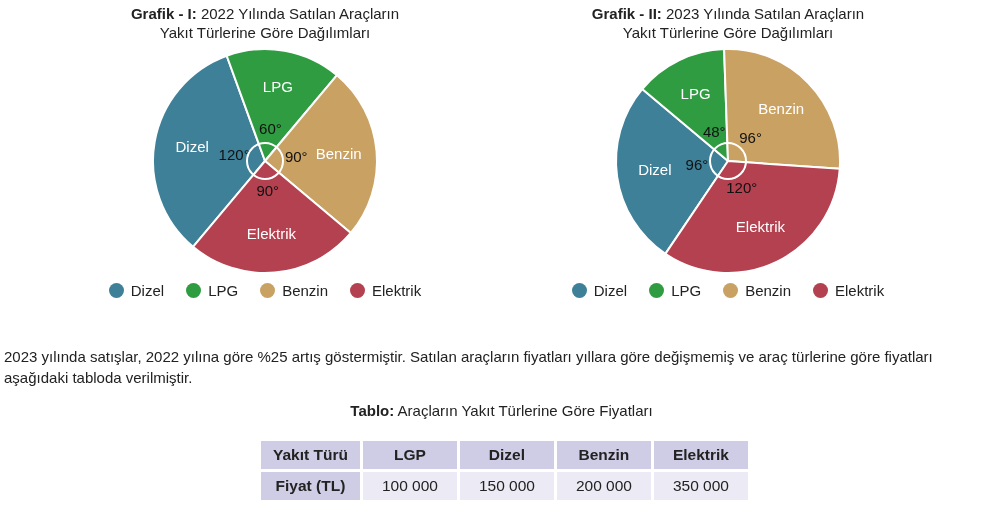 This screenshot has height=524, width=1003. I want to click on data-label: 150 000, so click(506, 486).